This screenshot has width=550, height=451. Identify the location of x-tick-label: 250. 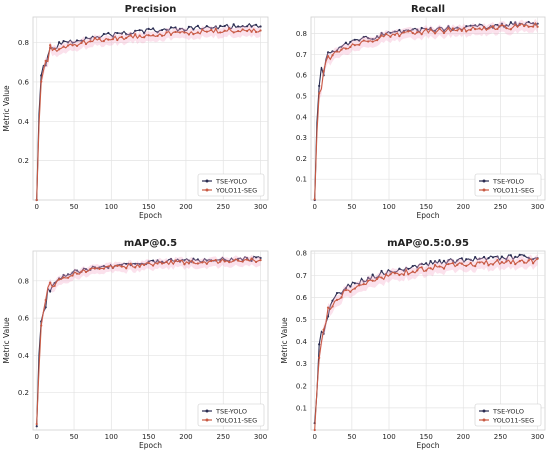
(500, 207).